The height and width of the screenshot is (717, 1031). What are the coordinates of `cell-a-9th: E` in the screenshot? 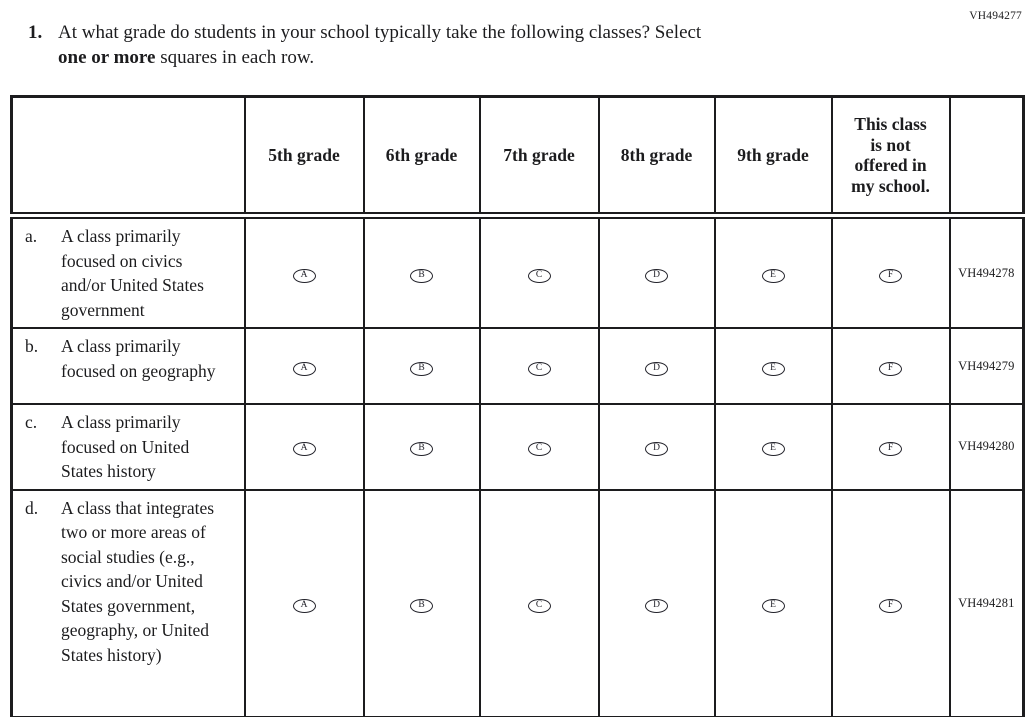 It's located at (773, 271).